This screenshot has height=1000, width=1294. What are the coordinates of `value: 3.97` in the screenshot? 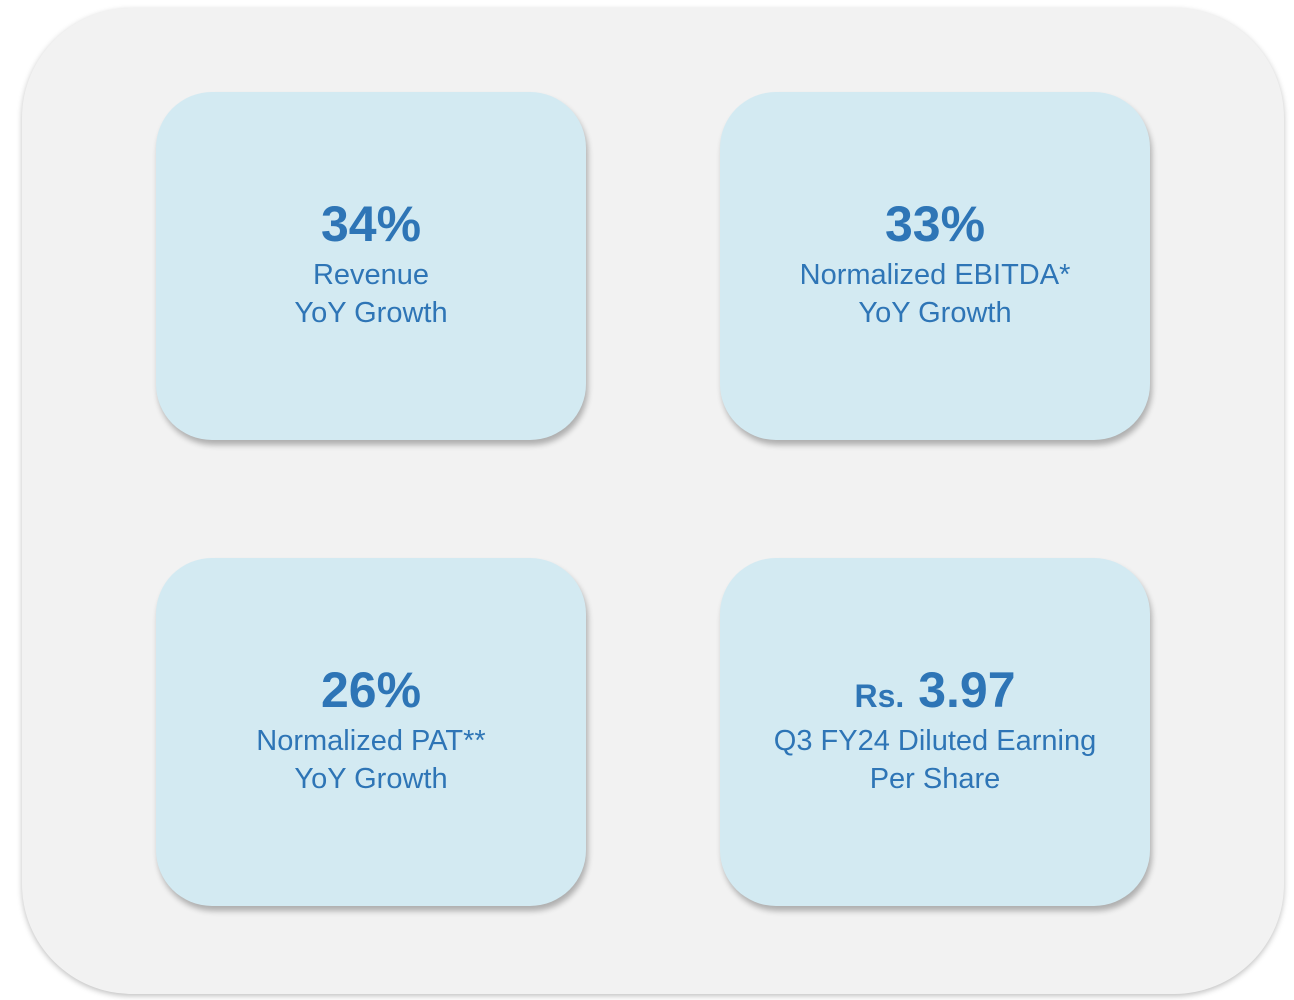 It's located at (967, 690).